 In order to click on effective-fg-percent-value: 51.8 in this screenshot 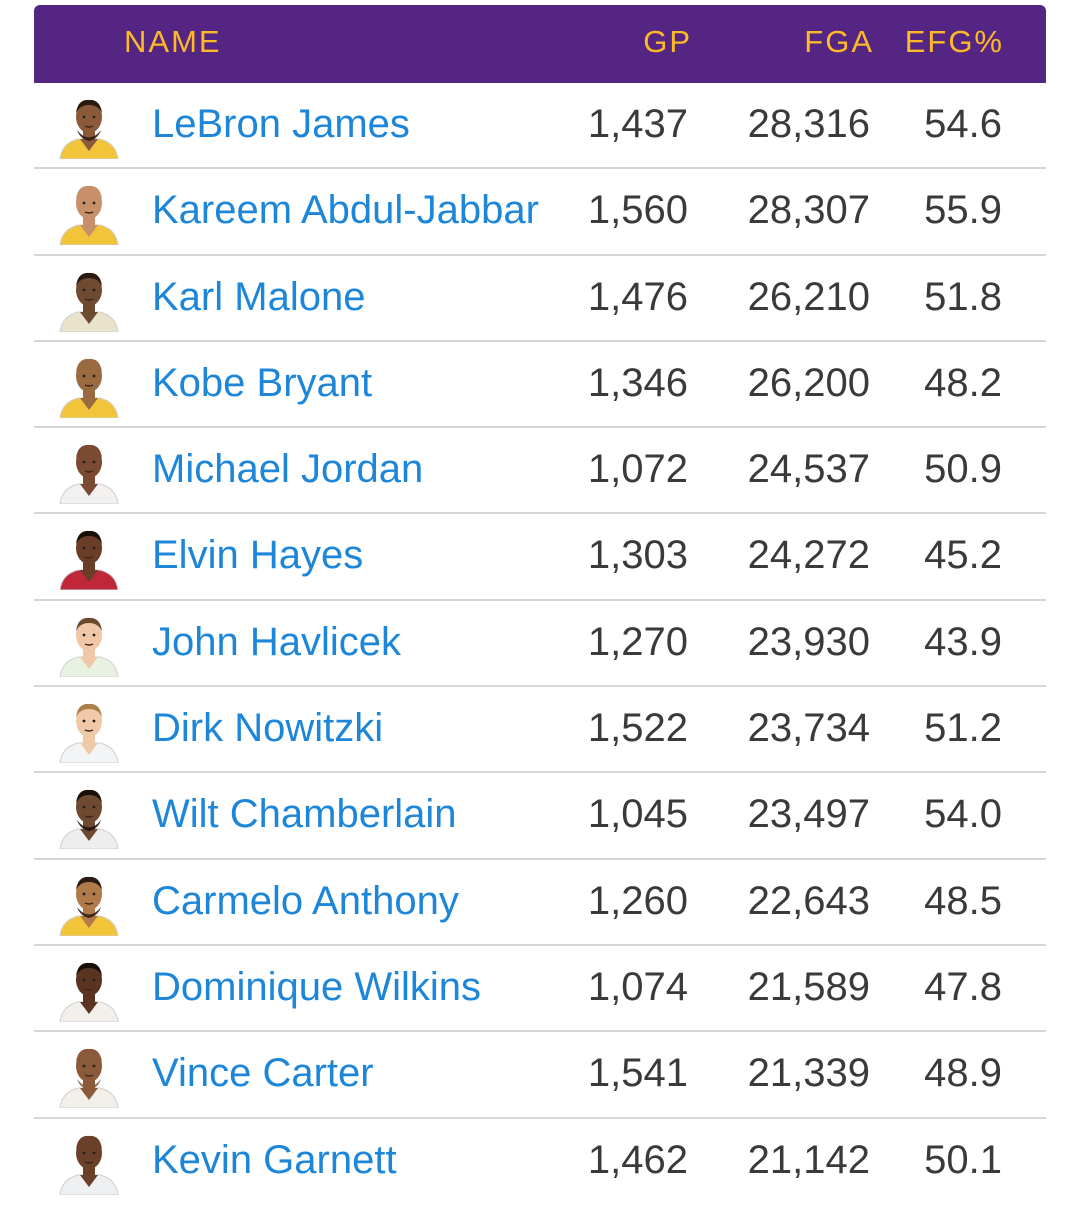, I will do `click(963, 296)`.